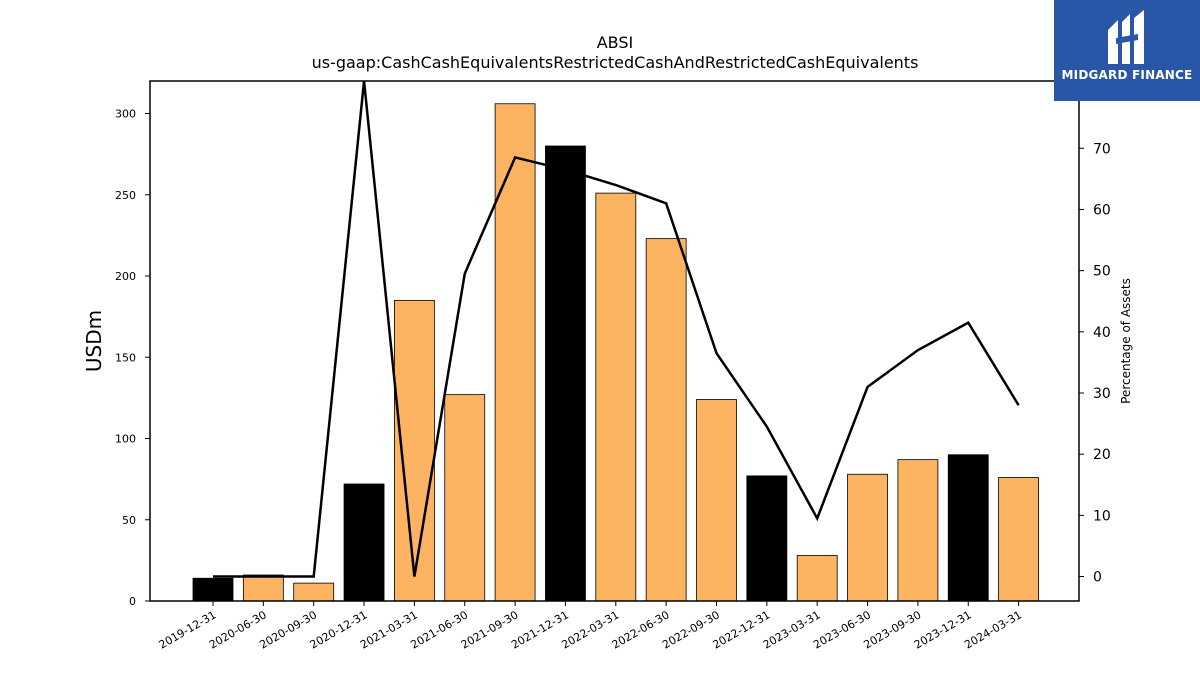  I want to click on y-tick-label: 200, so click(125, 276).